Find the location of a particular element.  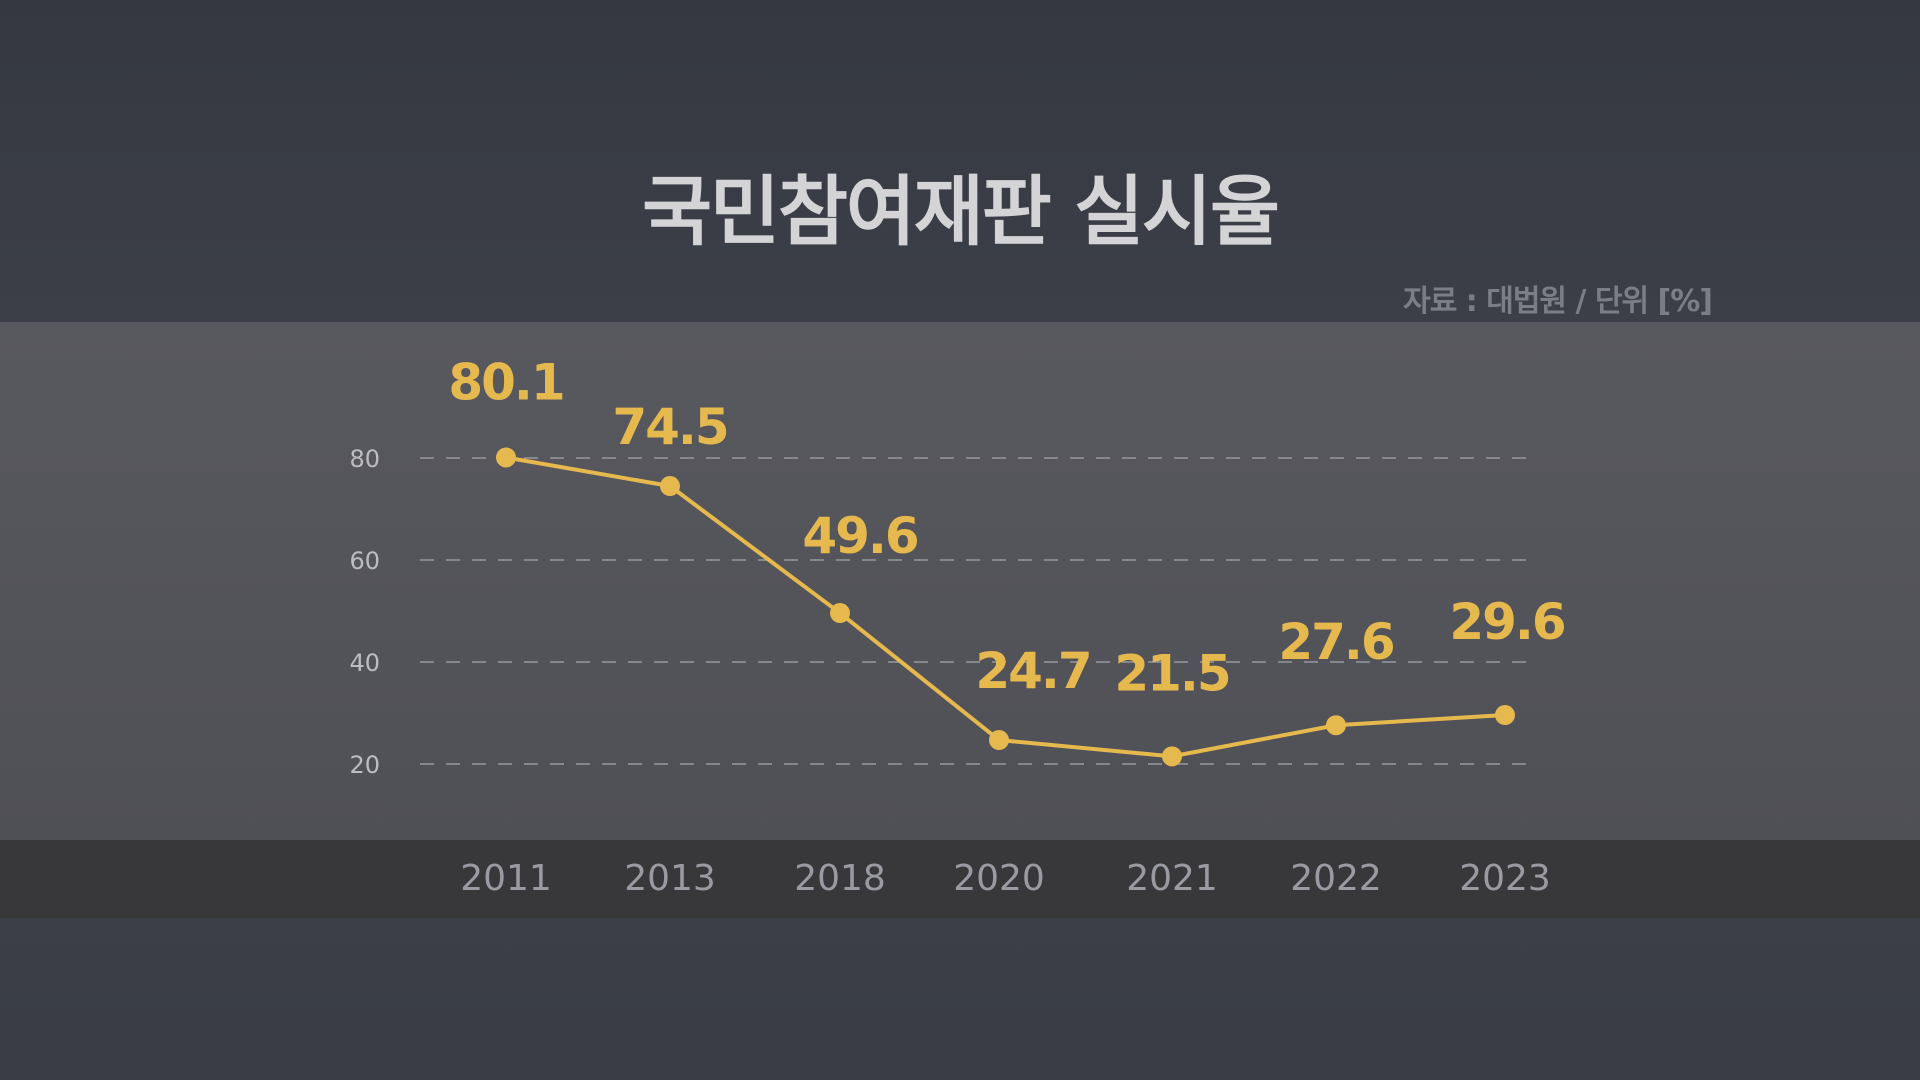

x-tick-label: 2021 is located at coordinates (1172, 878).